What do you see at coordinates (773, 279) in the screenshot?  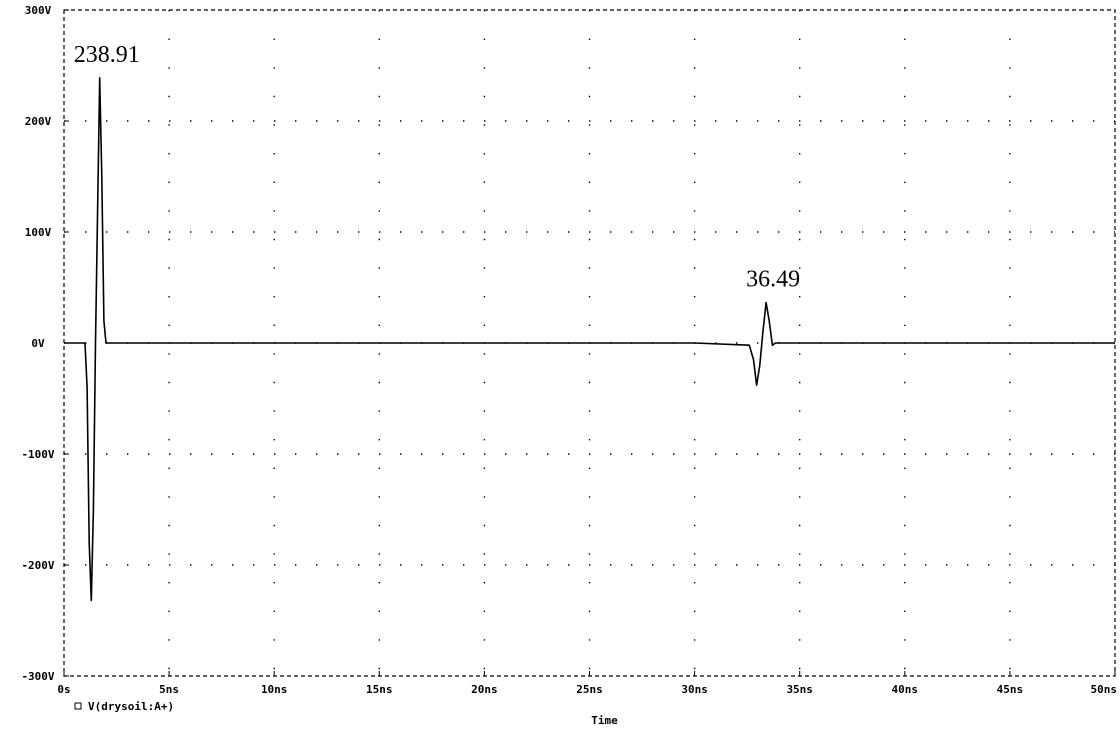 I see `peak-annotation: 36.49` at bounding box center [773, 279].